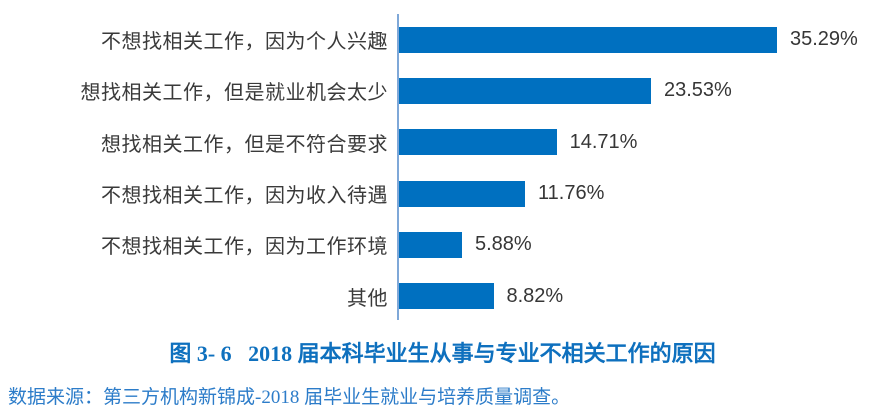 The image size is (885, 418). I want to click on category-label: 想找相关工作，但是就业机会太少, so click(234, 93).